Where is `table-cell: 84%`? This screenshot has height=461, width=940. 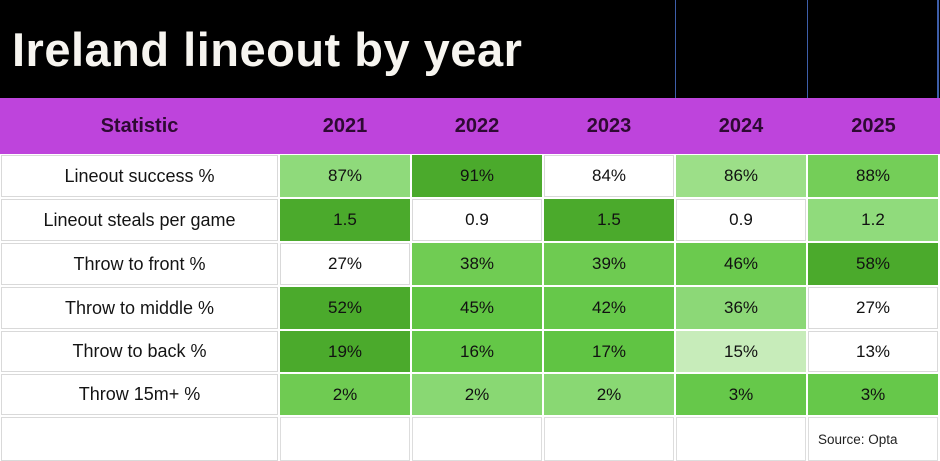
table-cell: 84% is located at coordinates (609, 176).